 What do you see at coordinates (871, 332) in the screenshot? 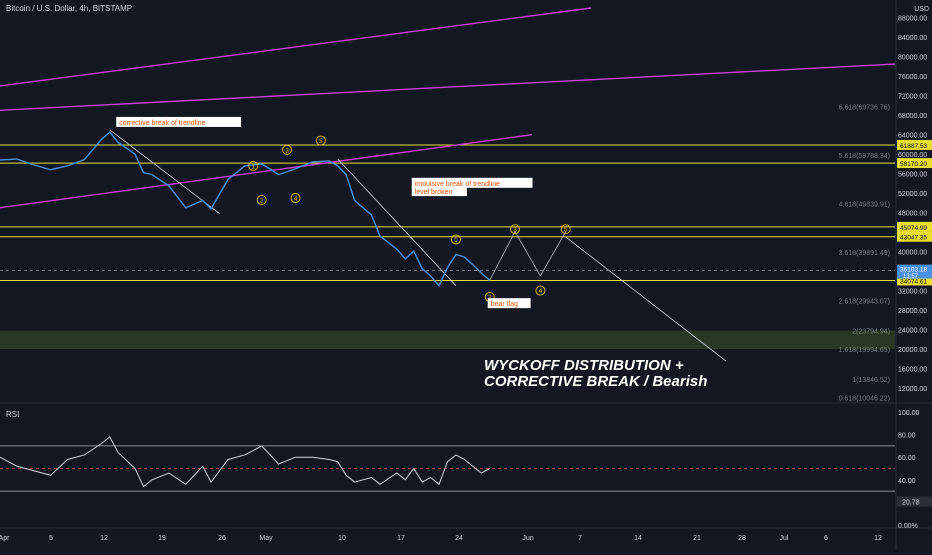
I see `fib-label: 2(23794.94)` at bounding box center [871, 332].